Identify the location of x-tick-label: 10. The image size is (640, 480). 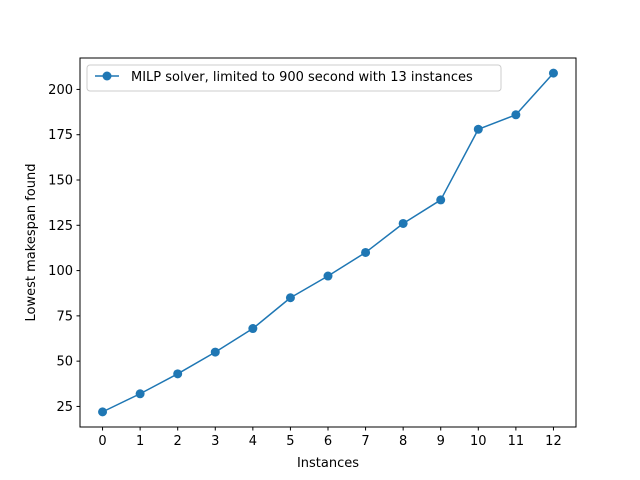
(478, 441).